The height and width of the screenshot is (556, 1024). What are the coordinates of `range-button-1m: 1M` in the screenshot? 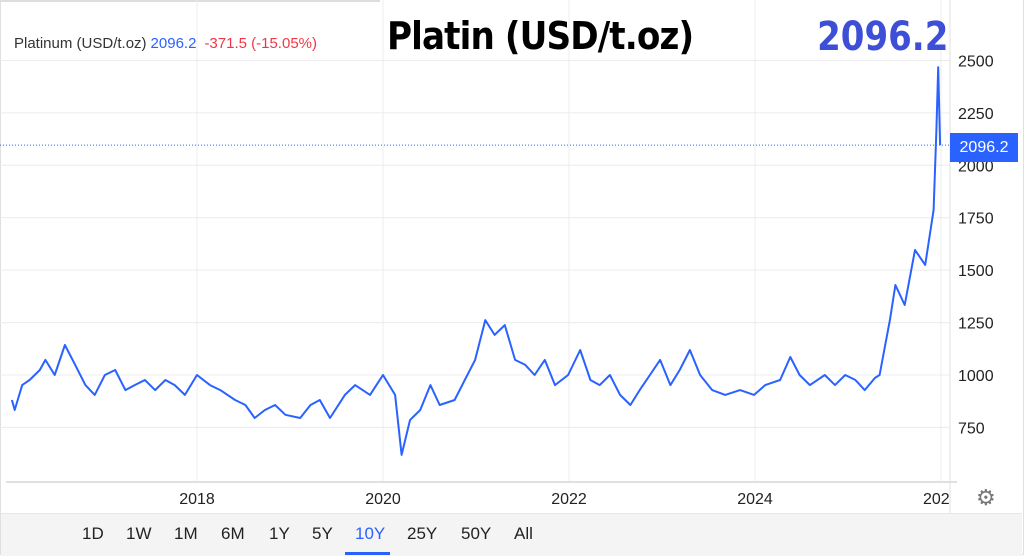 It's located at (186, 533).